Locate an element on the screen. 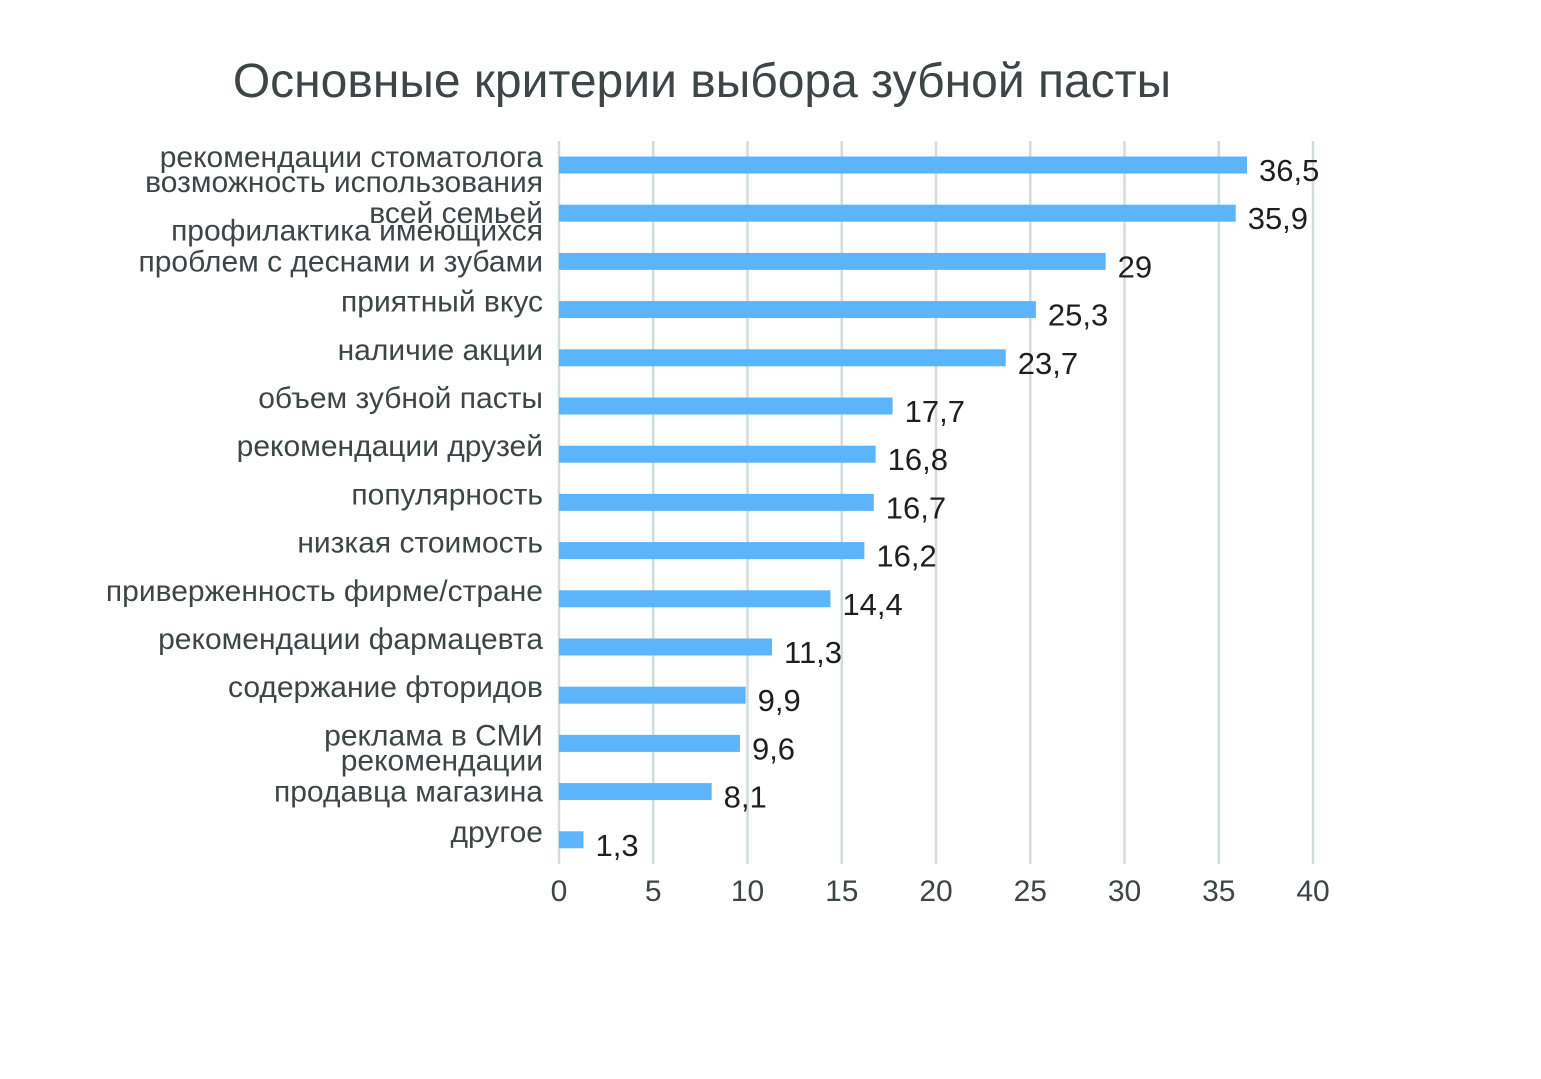 This screenshot has height=1079, width=1541. category-label-7: популярность is located at coordinates (447, 494).